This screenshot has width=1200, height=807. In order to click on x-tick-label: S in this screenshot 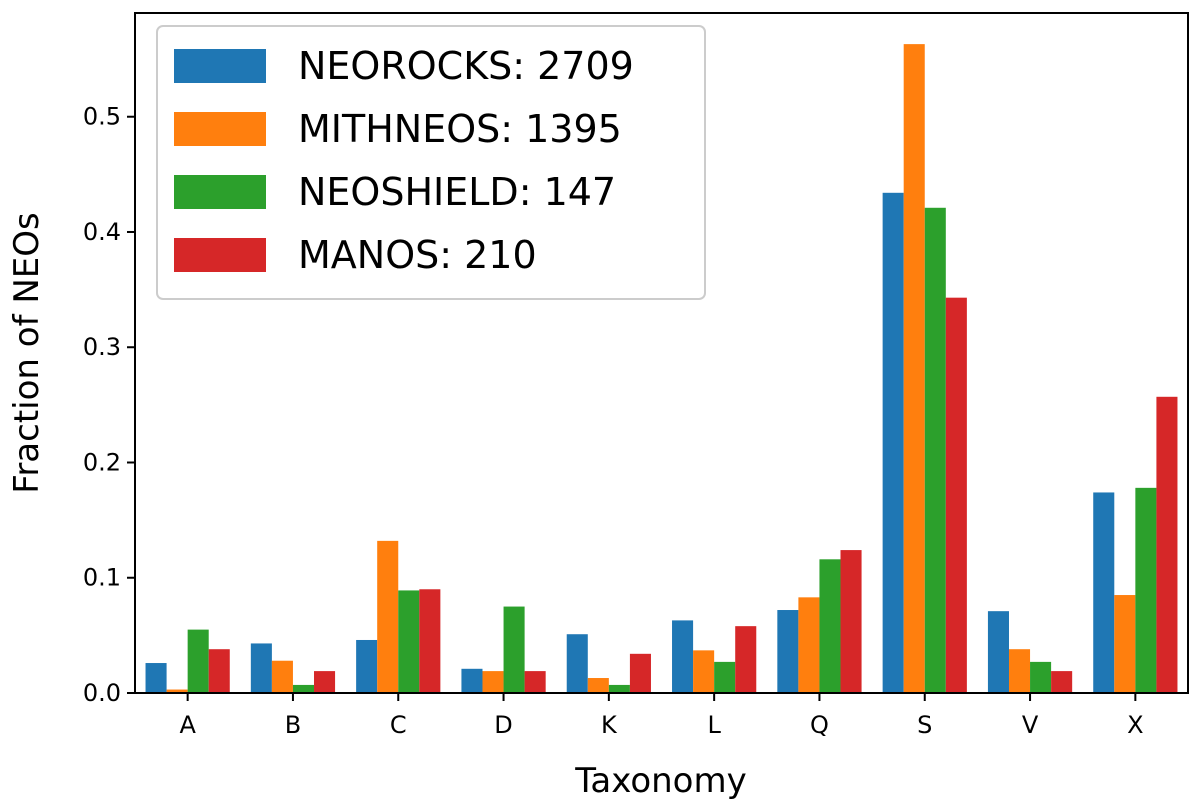, I will do `click(924, 725)`.